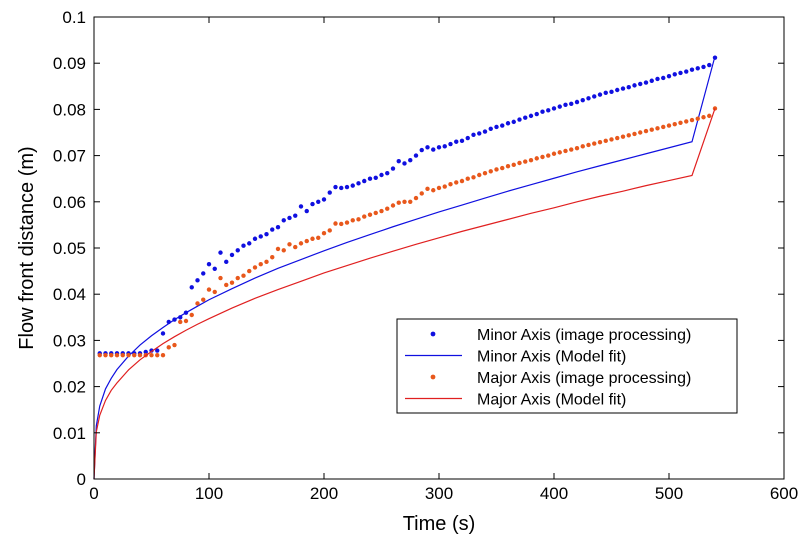 Image resolution: width=806 pixels, height=538 pixels. Describe the element at coordinates (439, 524) in the screenshot. I see `x-axis-title: Time (s)` at that location.